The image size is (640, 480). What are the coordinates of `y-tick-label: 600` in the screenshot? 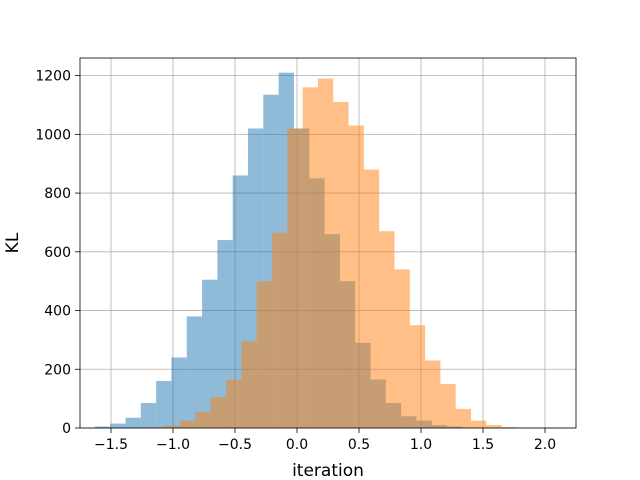 It's located at (57, 253).